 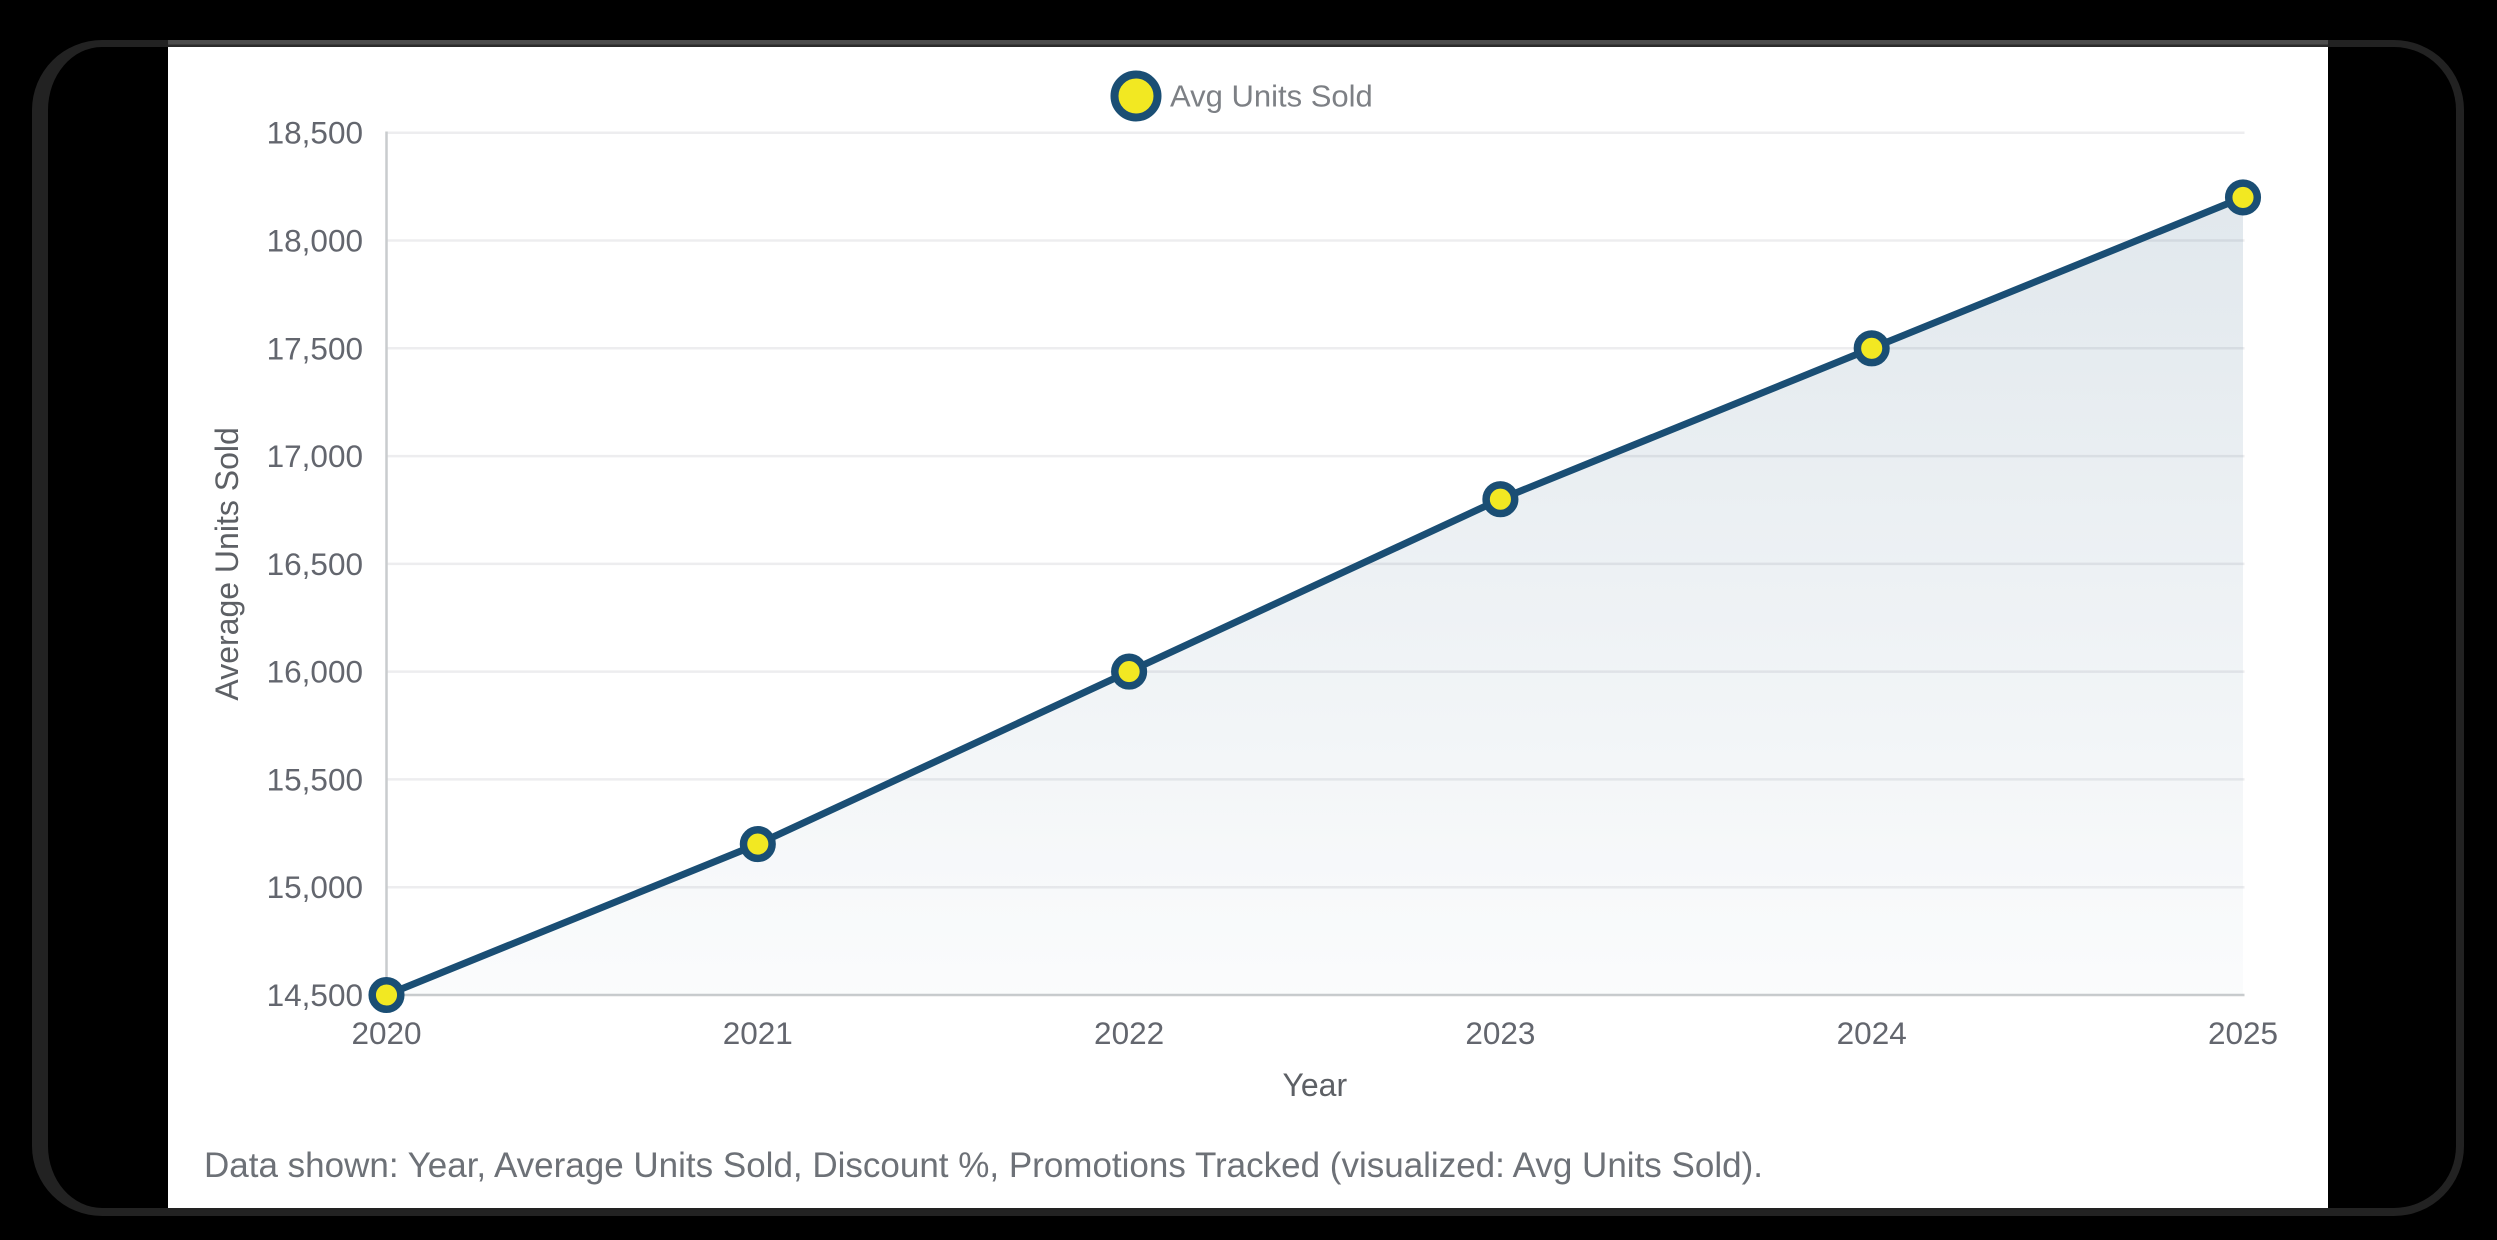 What do you see at coordinates (315, 456) in the screenshot?
I see `svg-text: 17,000` at bounding box center [315, 456].